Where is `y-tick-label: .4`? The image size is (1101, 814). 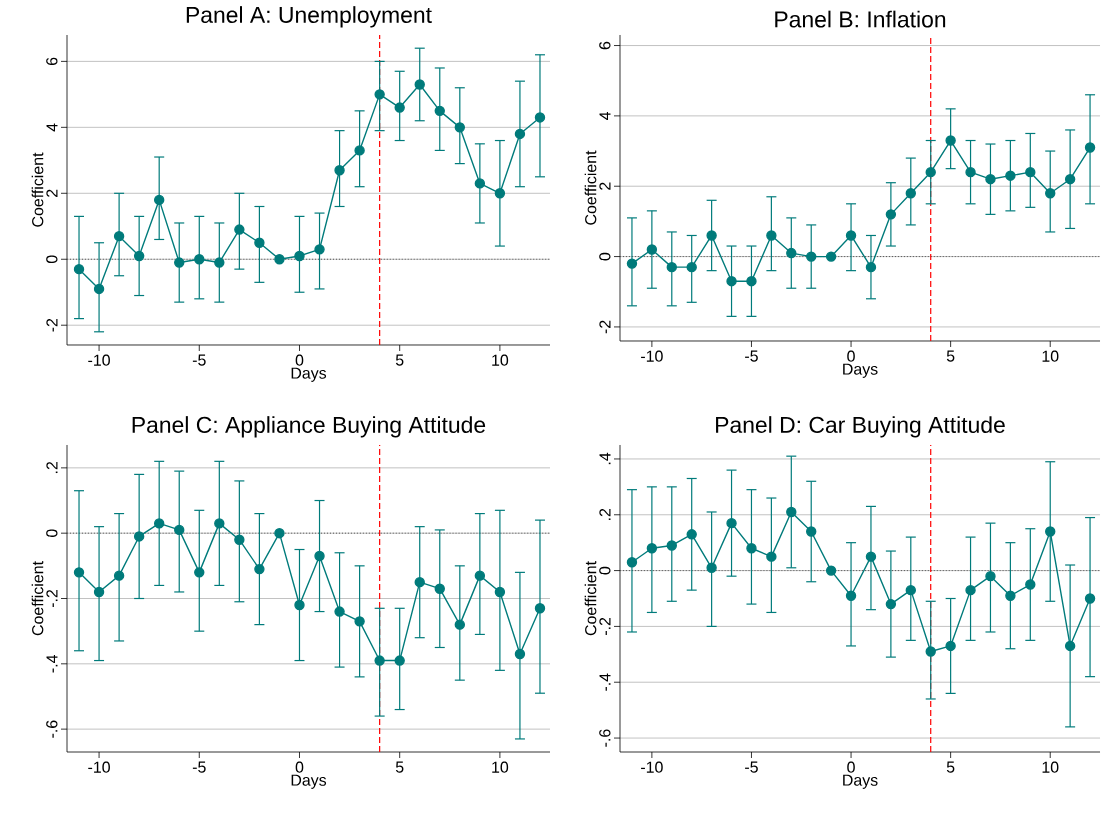
y-tick-label: .4 is located at coordinates (605, 458).